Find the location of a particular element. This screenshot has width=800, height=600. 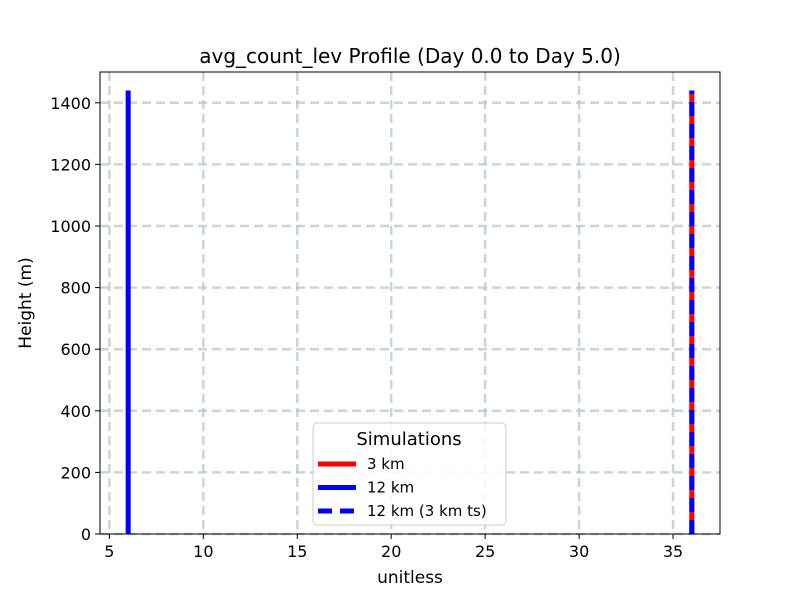

x-axis-label: unitless is located at coordinates (410, 578).